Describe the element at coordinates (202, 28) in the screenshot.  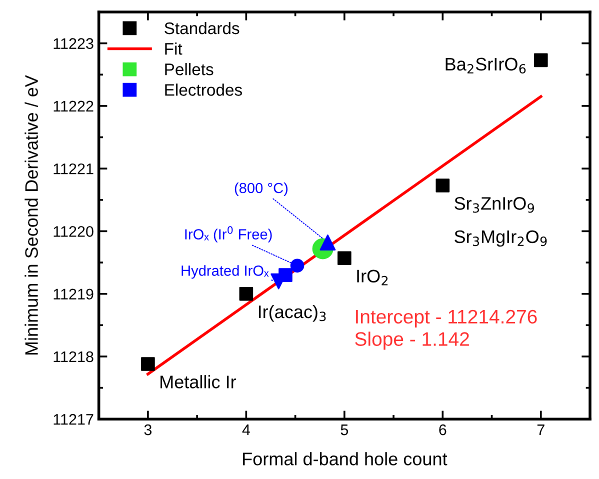
I see `legend-label: Standards` at that location.